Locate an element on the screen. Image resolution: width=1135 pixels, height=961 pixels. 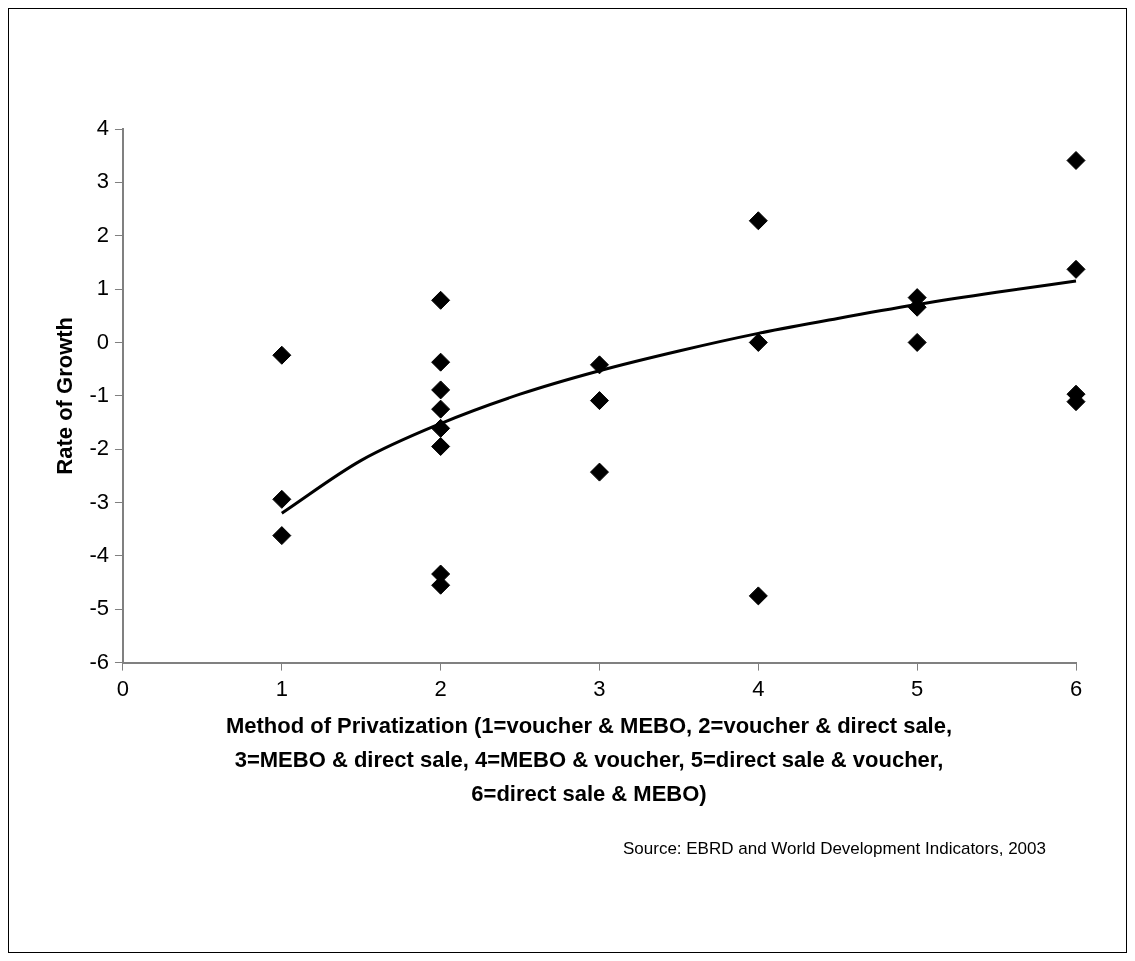
x-tick-label: 1 is located at coordinates (281, 688).